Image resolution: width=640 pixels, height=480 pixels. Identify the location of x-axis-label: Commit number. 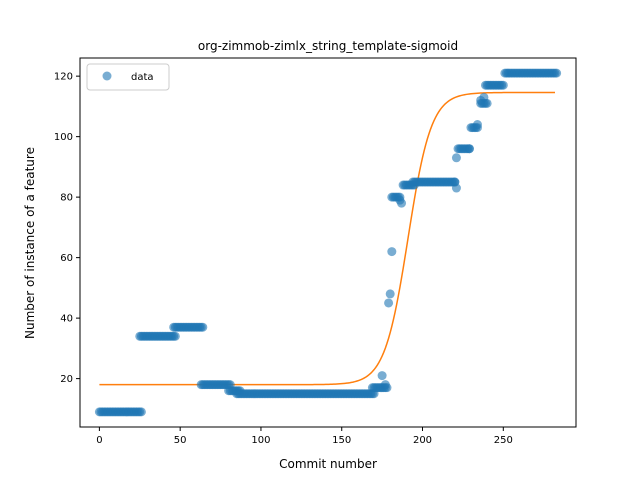
(328, 464).